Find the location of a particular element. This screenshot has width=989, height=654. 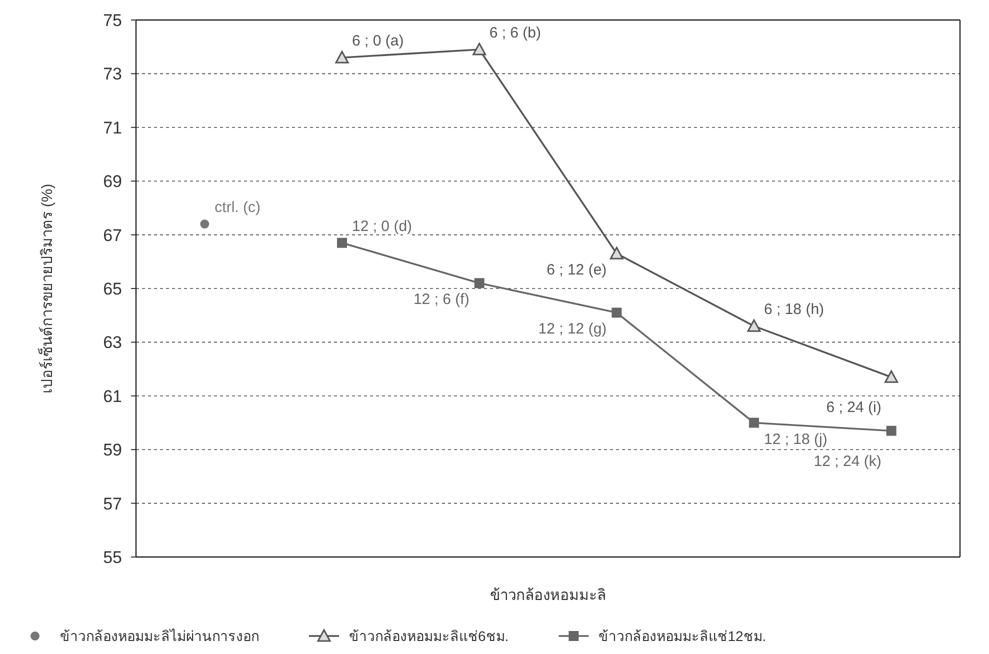

y-tick-label: 55 is located at coordinates (112, 557).